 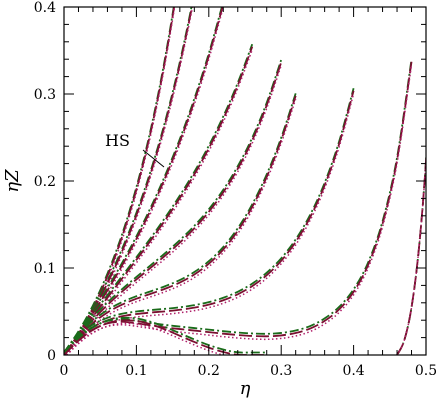 What do you see at coordinates (45, 95) in the screenshot?
I see `y-tick-label: 0.3` at bounding box center [45, 95].